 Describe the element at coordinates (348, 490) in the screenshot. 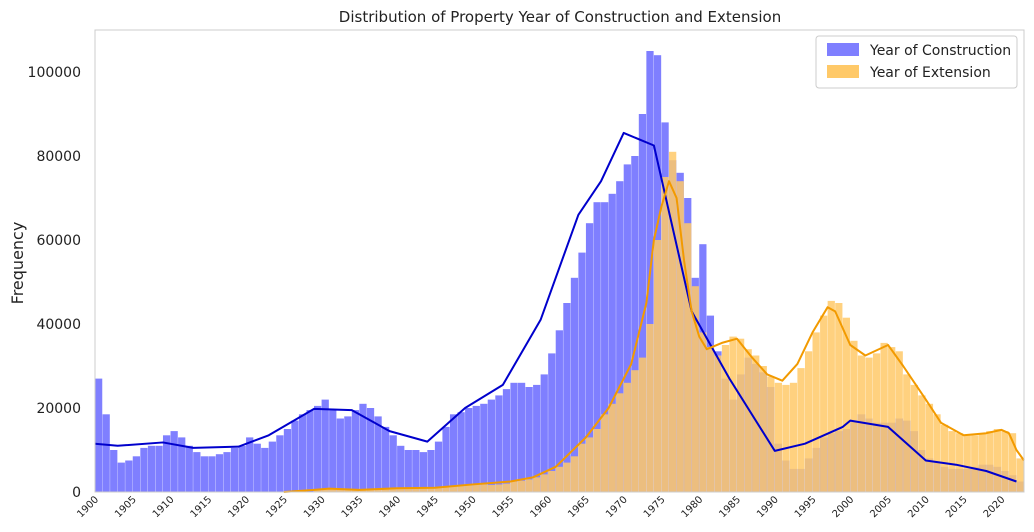

I see `extension-bar-1933` at that location.